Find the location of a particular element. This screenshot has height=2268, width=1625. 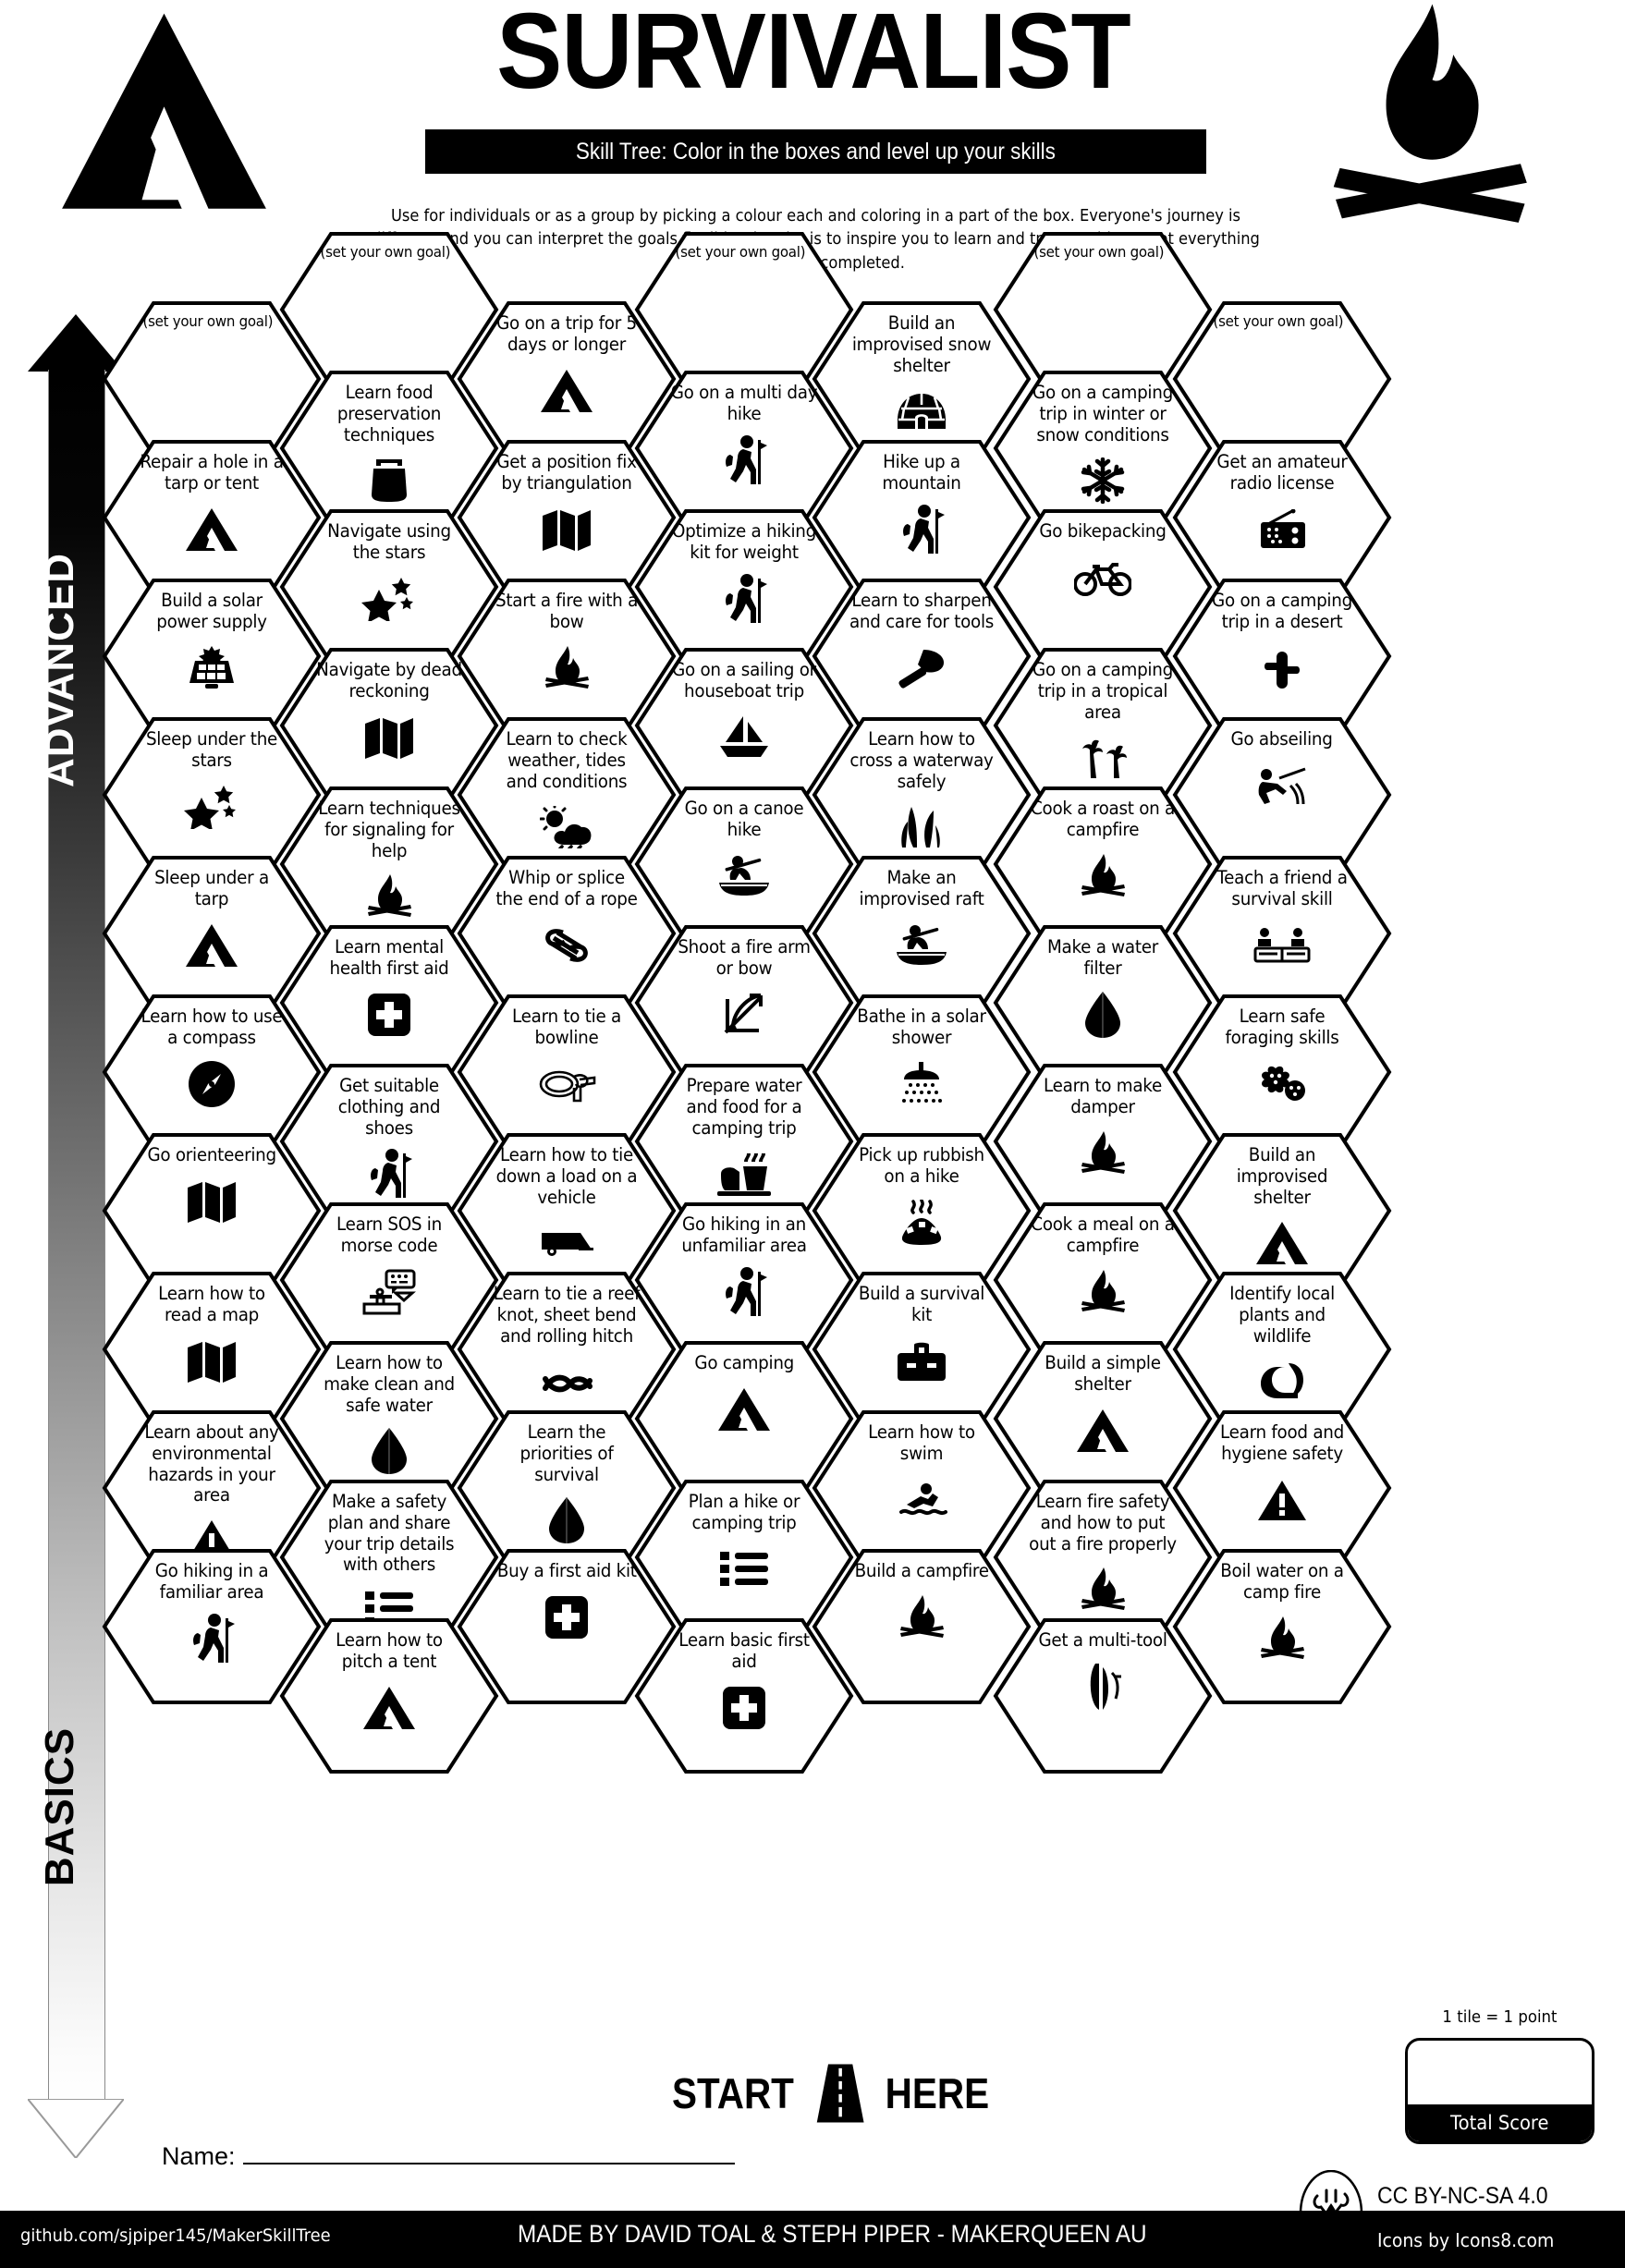

skill-tile: Boil water on a camp fire is located at coordinates (1282, 1627).